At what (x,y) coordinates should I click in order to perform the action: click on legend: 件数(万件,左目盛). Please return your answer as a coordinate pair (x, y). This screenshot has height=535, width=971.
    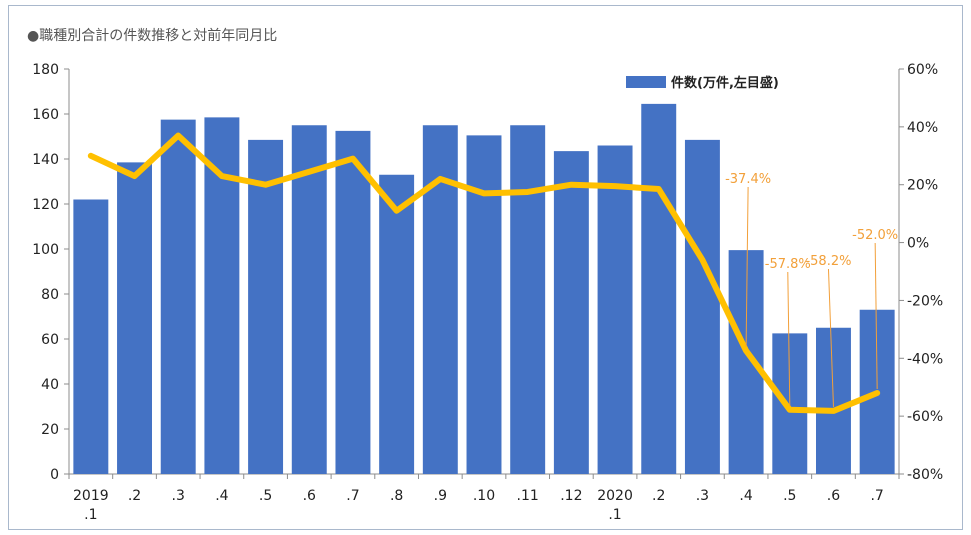
    Looking at the image, I should click on (702, 83).